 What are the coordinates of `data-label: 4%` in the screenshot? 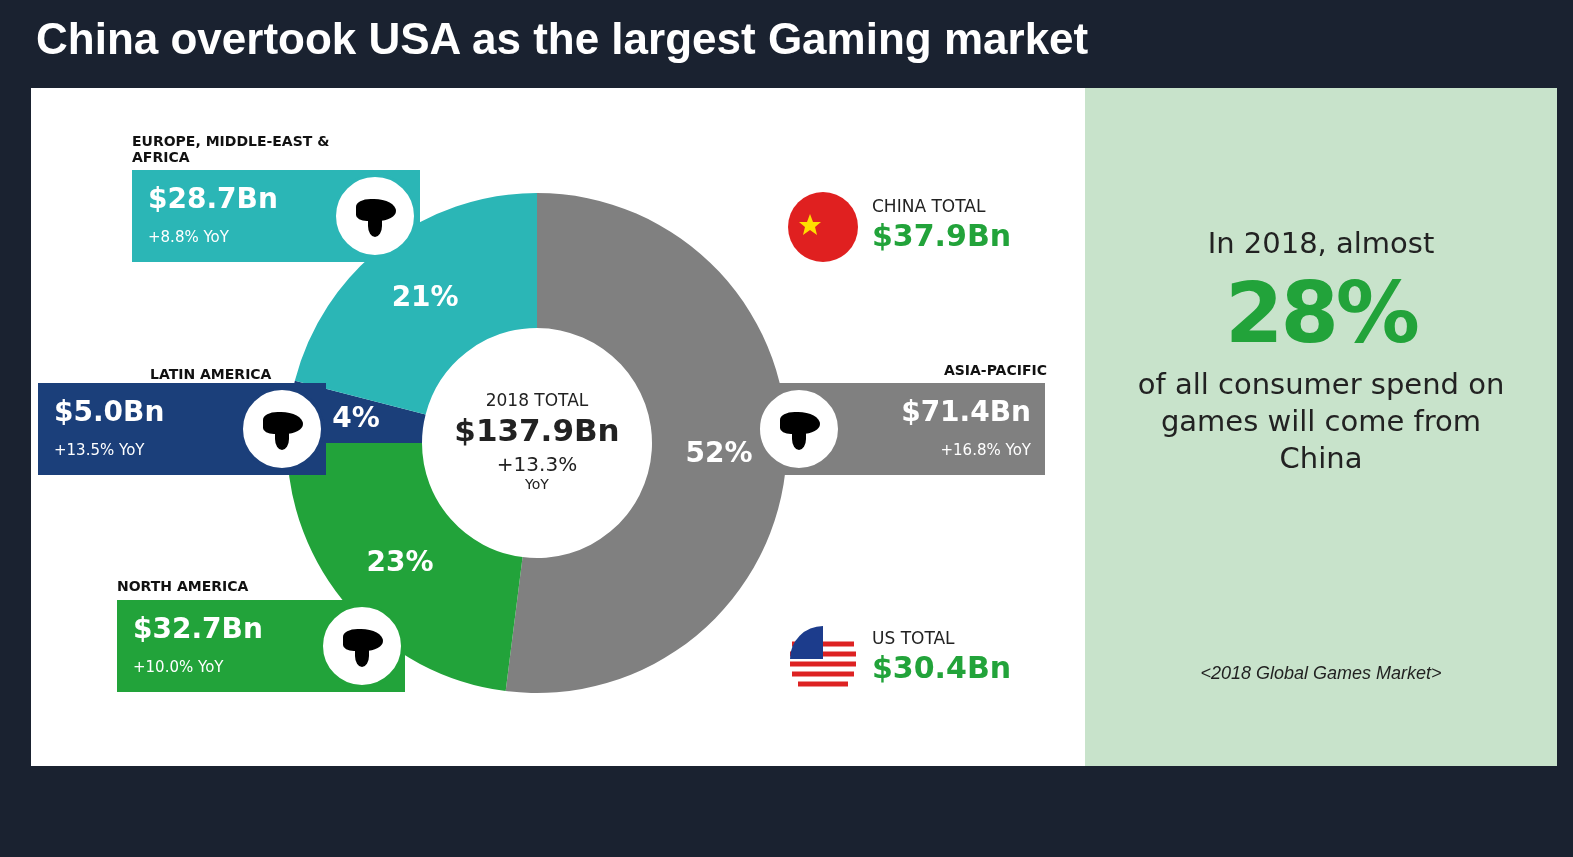 It's located at (356, 418).